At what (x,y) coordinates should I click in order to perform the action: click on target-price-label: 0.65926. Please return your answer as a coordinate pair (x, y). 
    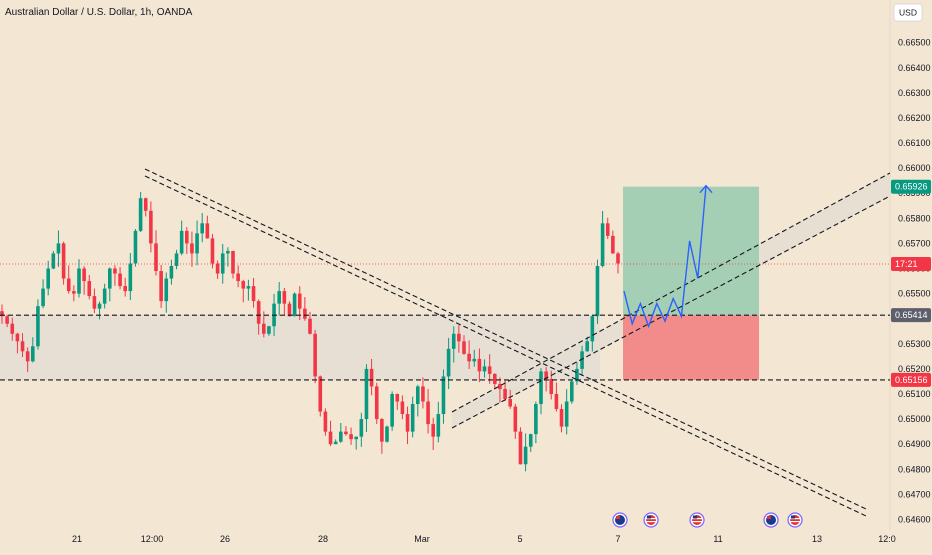
    Looking at the image, I should click on (911, 186).